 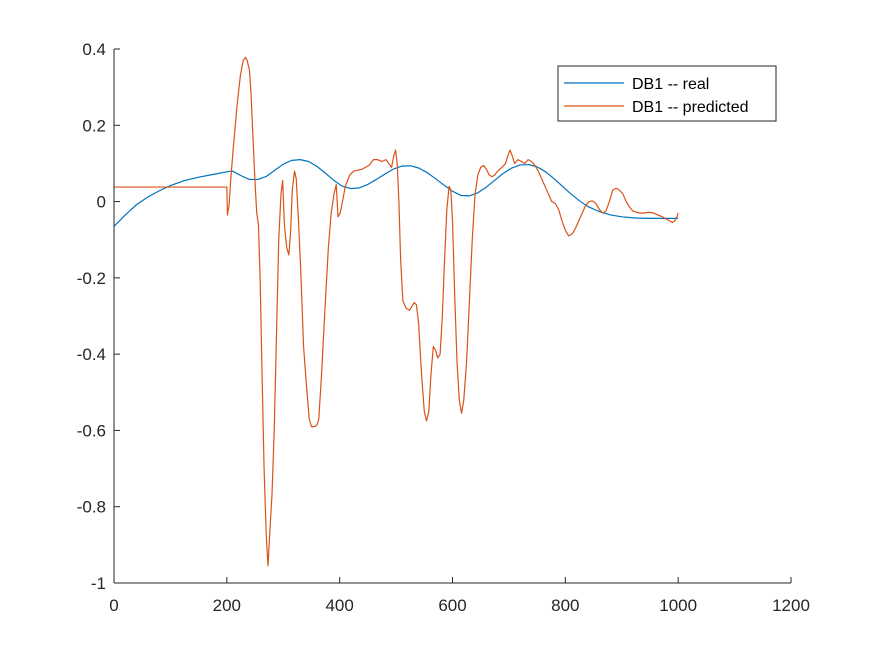 I want to click on legend-label-real: DB1 -- real, so click(x=670, y=84).